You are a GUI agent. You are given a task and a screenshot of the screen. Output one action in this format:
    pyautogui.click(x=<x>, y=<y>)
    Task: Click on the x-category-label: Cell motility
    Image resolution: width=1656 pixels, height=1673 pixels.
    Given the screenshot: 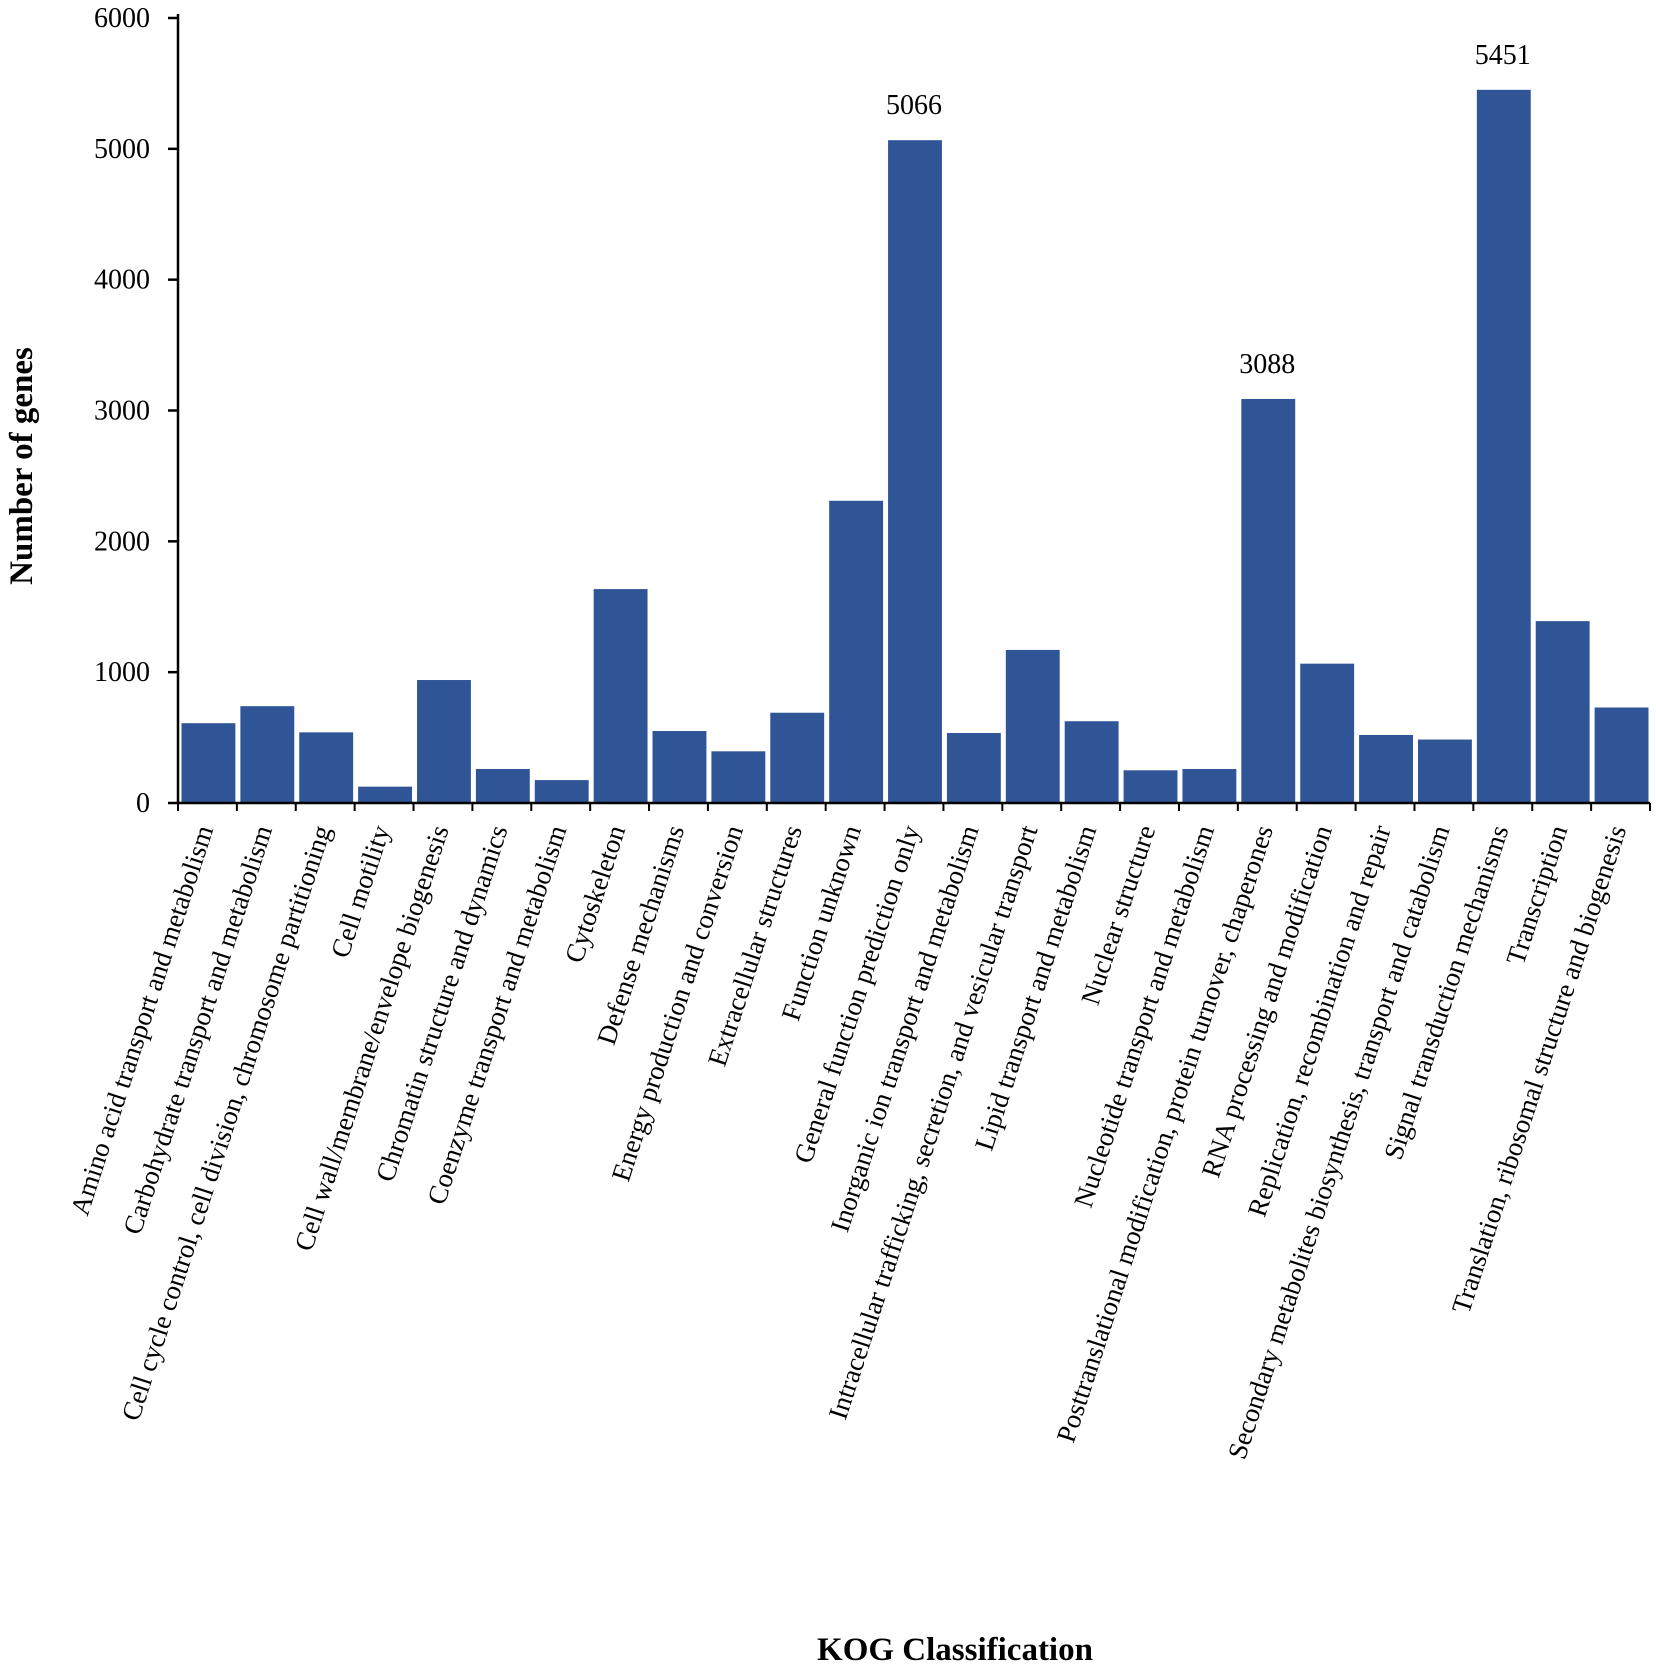 What is the action you would take?
    pyautogui.click(x=360, y=891)
    